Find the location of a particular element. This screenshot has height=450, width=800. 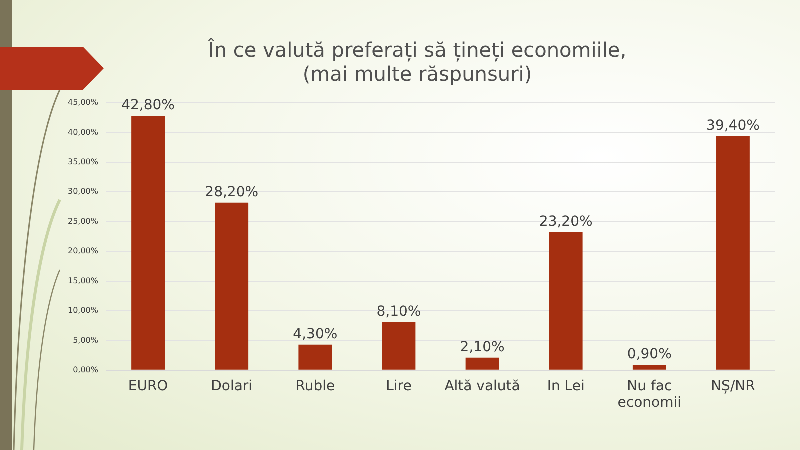

data-label: 39,40% is located at coordinates (733, 126).